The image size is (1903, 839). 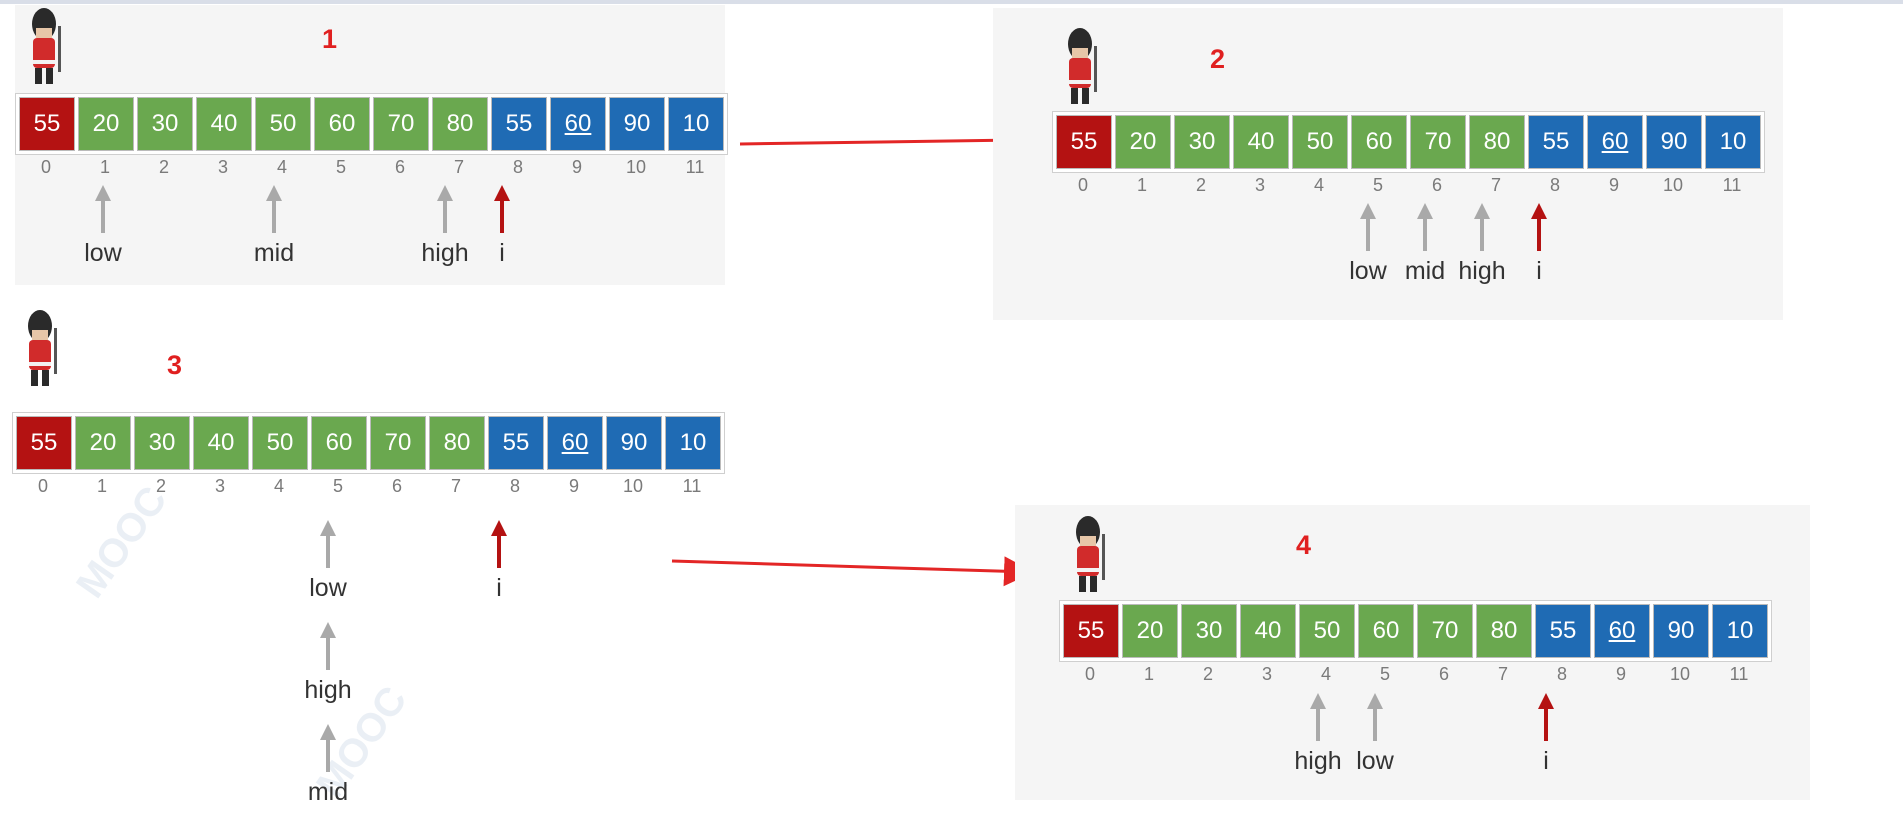 I want to click on cell-value: 20, so click(x=1150, y=630).